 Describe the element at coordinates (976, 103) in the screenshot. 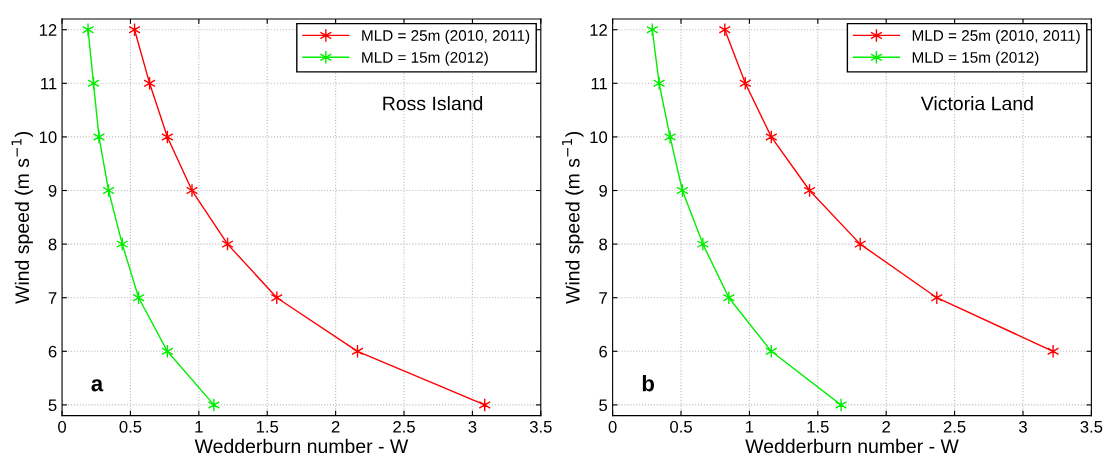

I see `annotation: Victoria Land` at that location.